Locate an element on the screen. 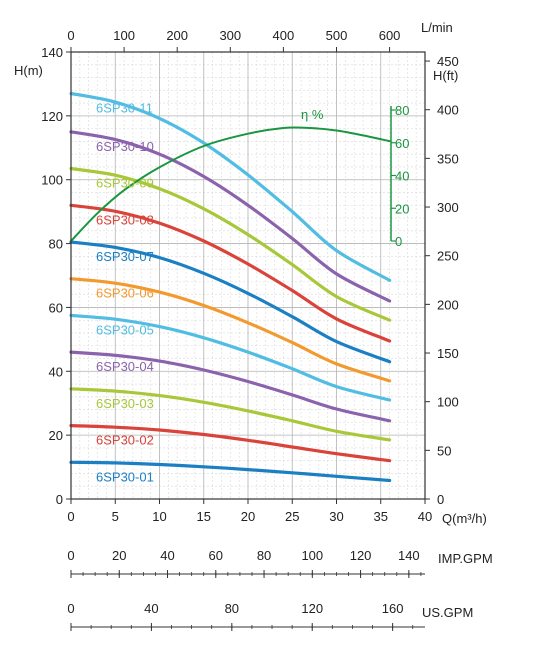 This screenshot has height=651, width=550. top-tick-label: 200 is located at coordinates (177, 35).